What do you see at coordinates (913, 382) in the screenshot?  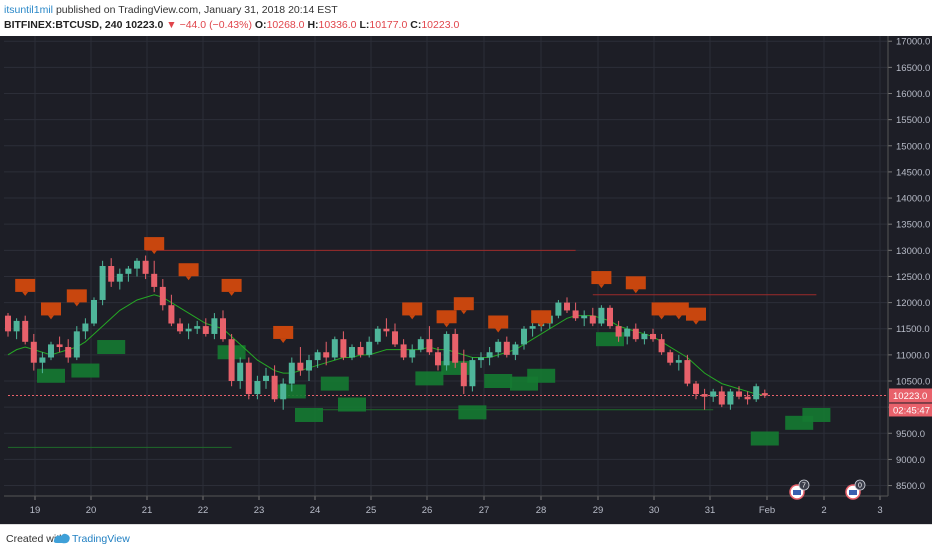 I see `y-tick-label: 10500.0` at bounding box center [913, 382].